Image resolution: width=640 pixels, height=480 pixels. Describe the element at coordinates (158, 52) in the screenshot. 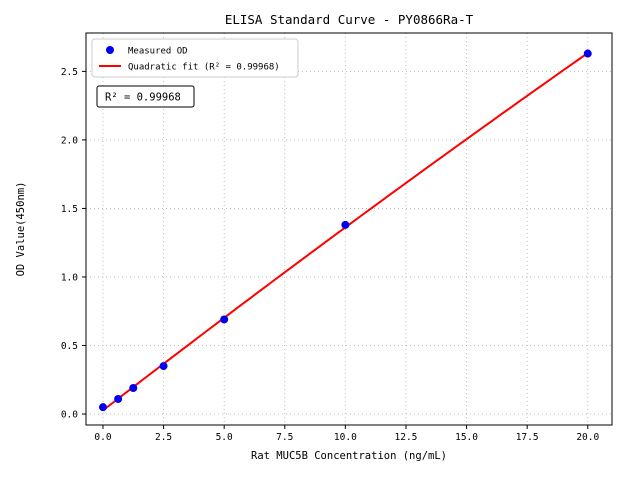

I see `legend-label-measured-od: Measured OD` at that location.